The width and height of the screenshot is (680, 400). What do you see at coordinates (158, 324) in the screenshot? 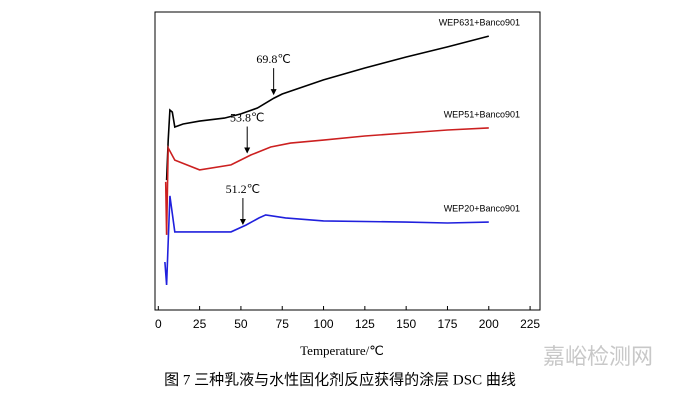
I see `x-tick-label: 0` at bounding box center [158, 324].